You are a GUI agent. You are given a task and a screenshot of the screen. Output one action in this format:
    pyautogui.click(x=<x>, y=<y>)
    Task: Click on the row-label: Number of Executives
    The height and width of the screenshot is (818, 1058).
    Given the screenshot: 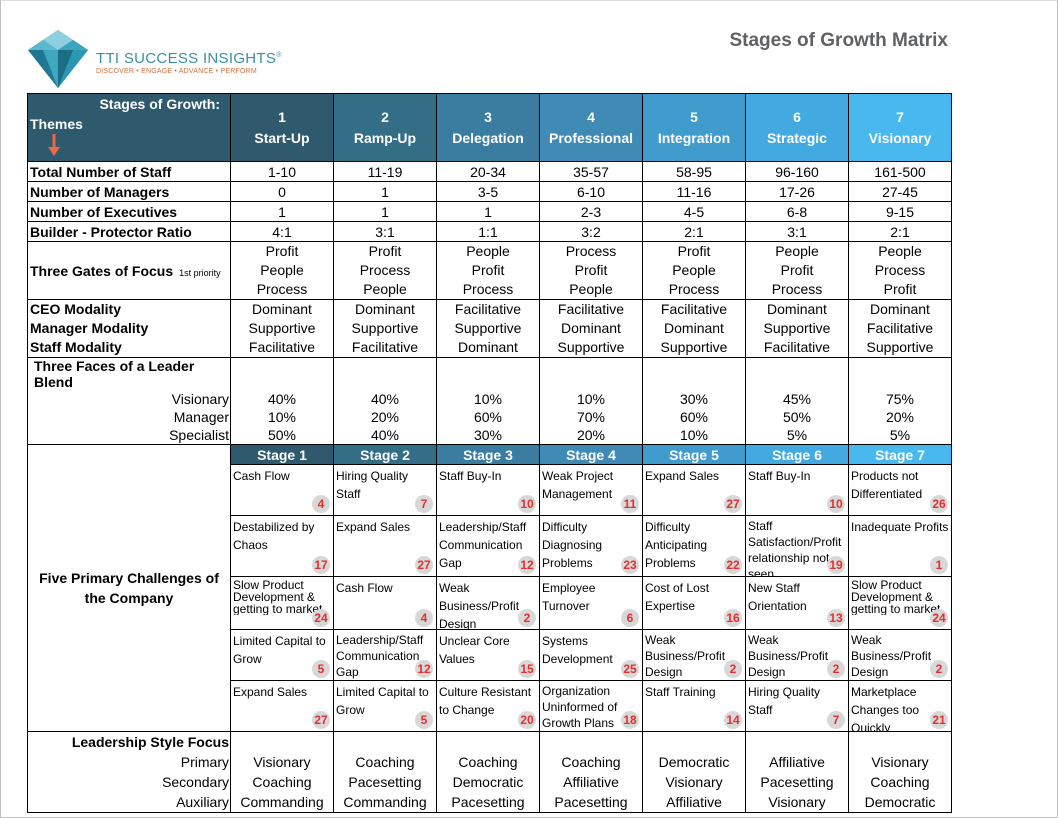 What is the action you would take?
    pyautogui.click(x=129, y=211)
    